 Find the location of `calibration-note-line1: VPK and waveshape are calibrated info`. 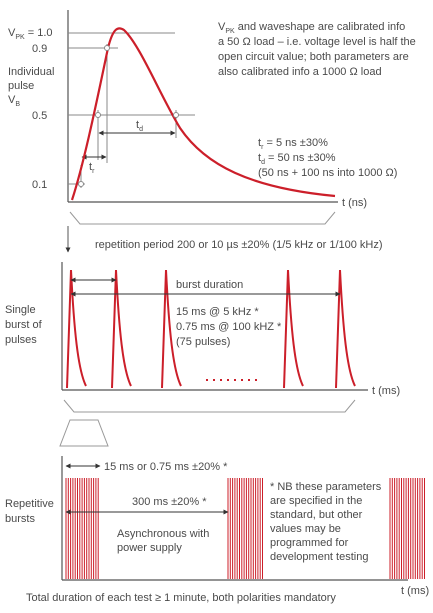

calibration-note-line1: VPK and waveshape are calibrated info is located at coordinates (311, 28).